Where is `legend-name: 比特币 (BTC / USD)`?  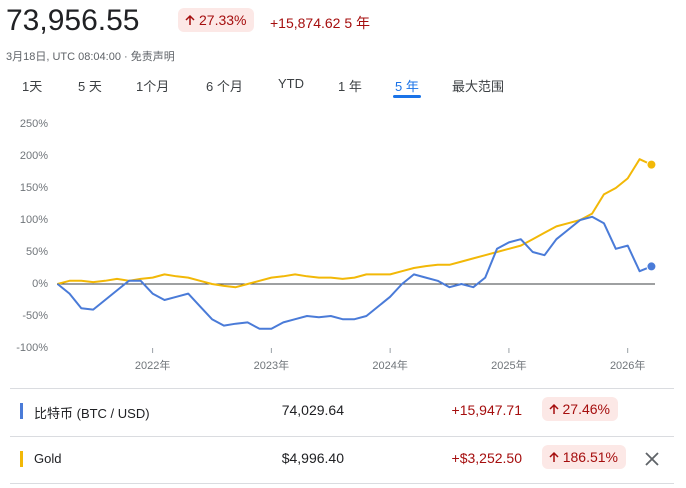
legend-name: 比特币 (BTC / USD) is located at coordinates (92, 413).